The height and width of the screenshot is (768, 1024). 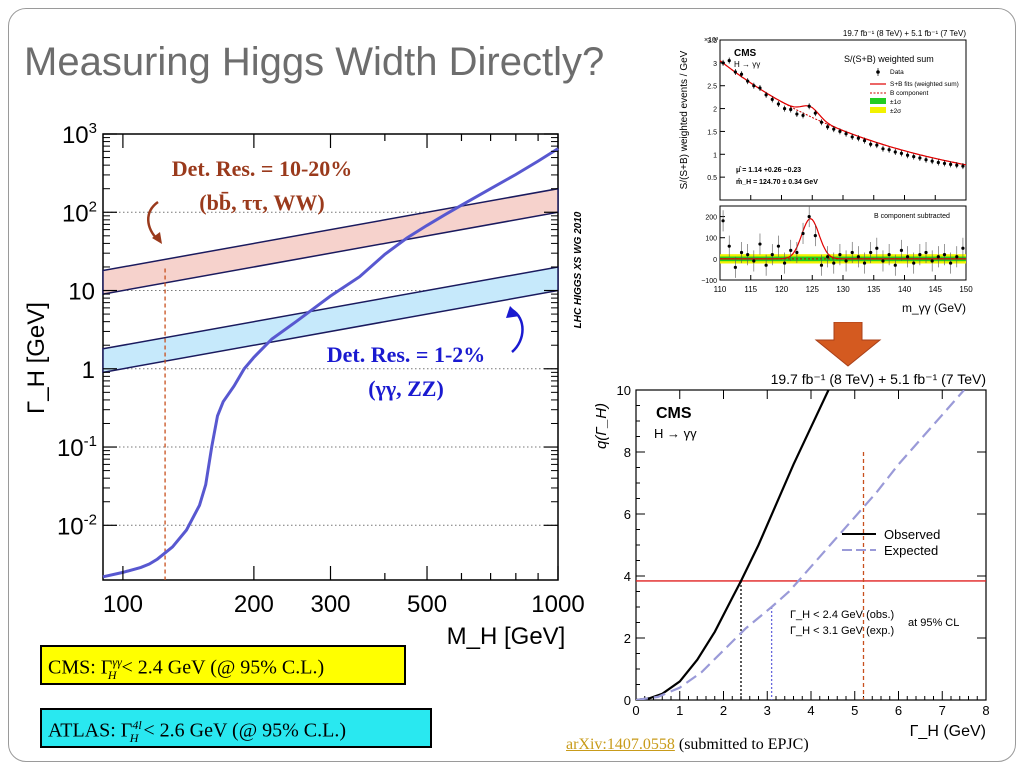 What do you see at coordinates (848, 344) in the screenshot?
I see `down-arrow-icon` at bounding box center [848, 344].